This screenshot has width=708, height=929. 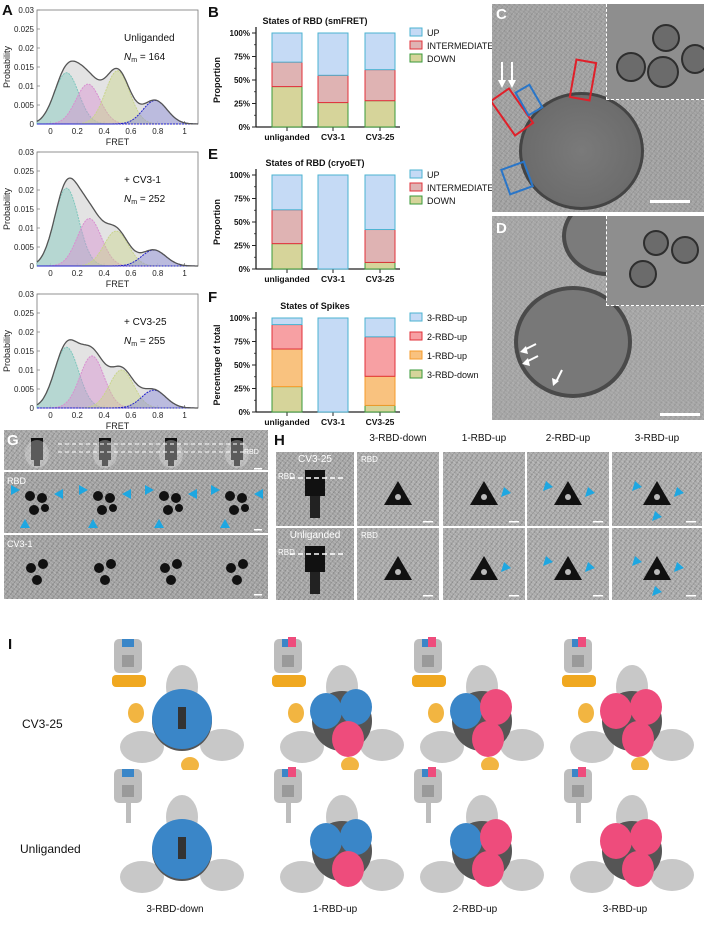 I want to click on panel-e-letter: E, so click(x=213, y=154).